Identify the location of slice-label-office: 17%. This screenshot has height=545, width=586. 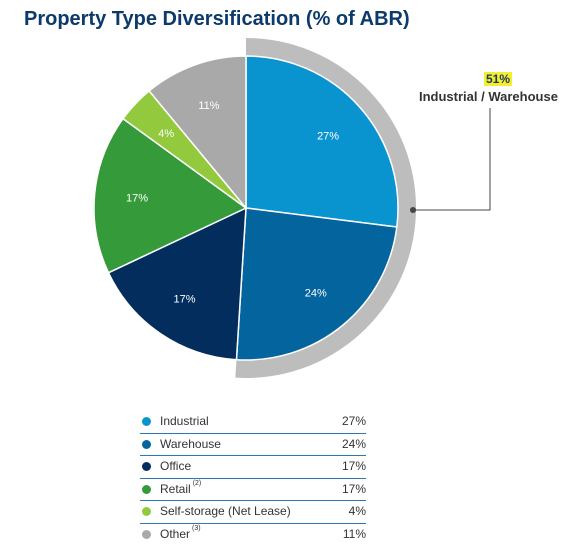
(184, 300).